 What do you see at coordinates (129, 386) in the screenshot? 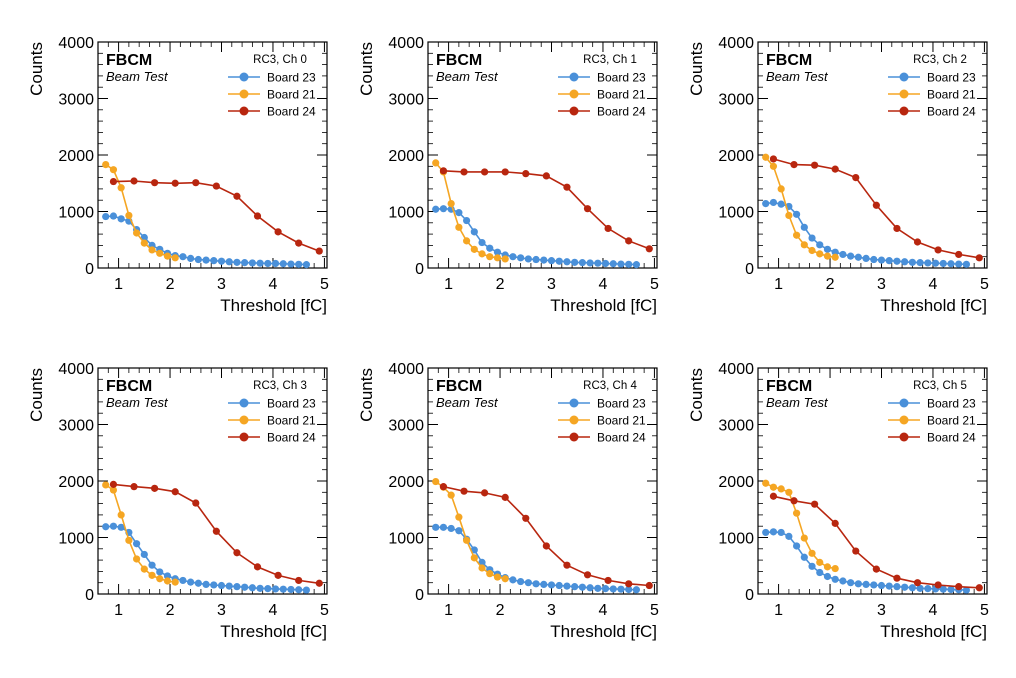
I see `brand-label: FBCM` at bounding box center [129, 386].